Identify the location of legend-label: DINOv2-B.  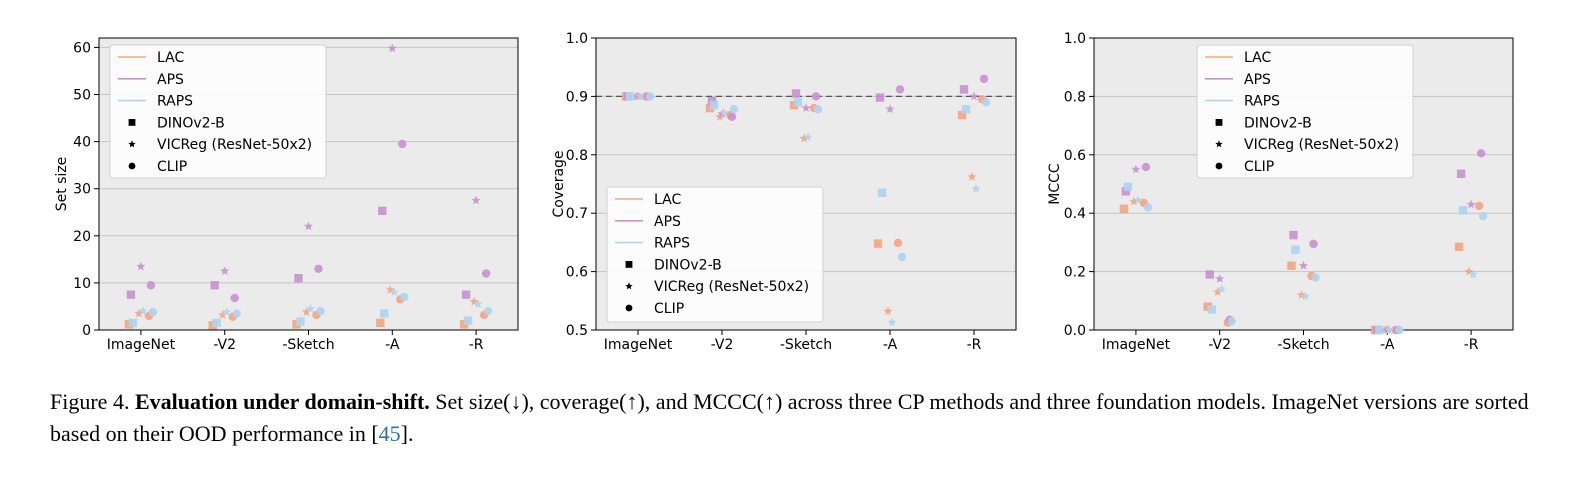
(688, 265).